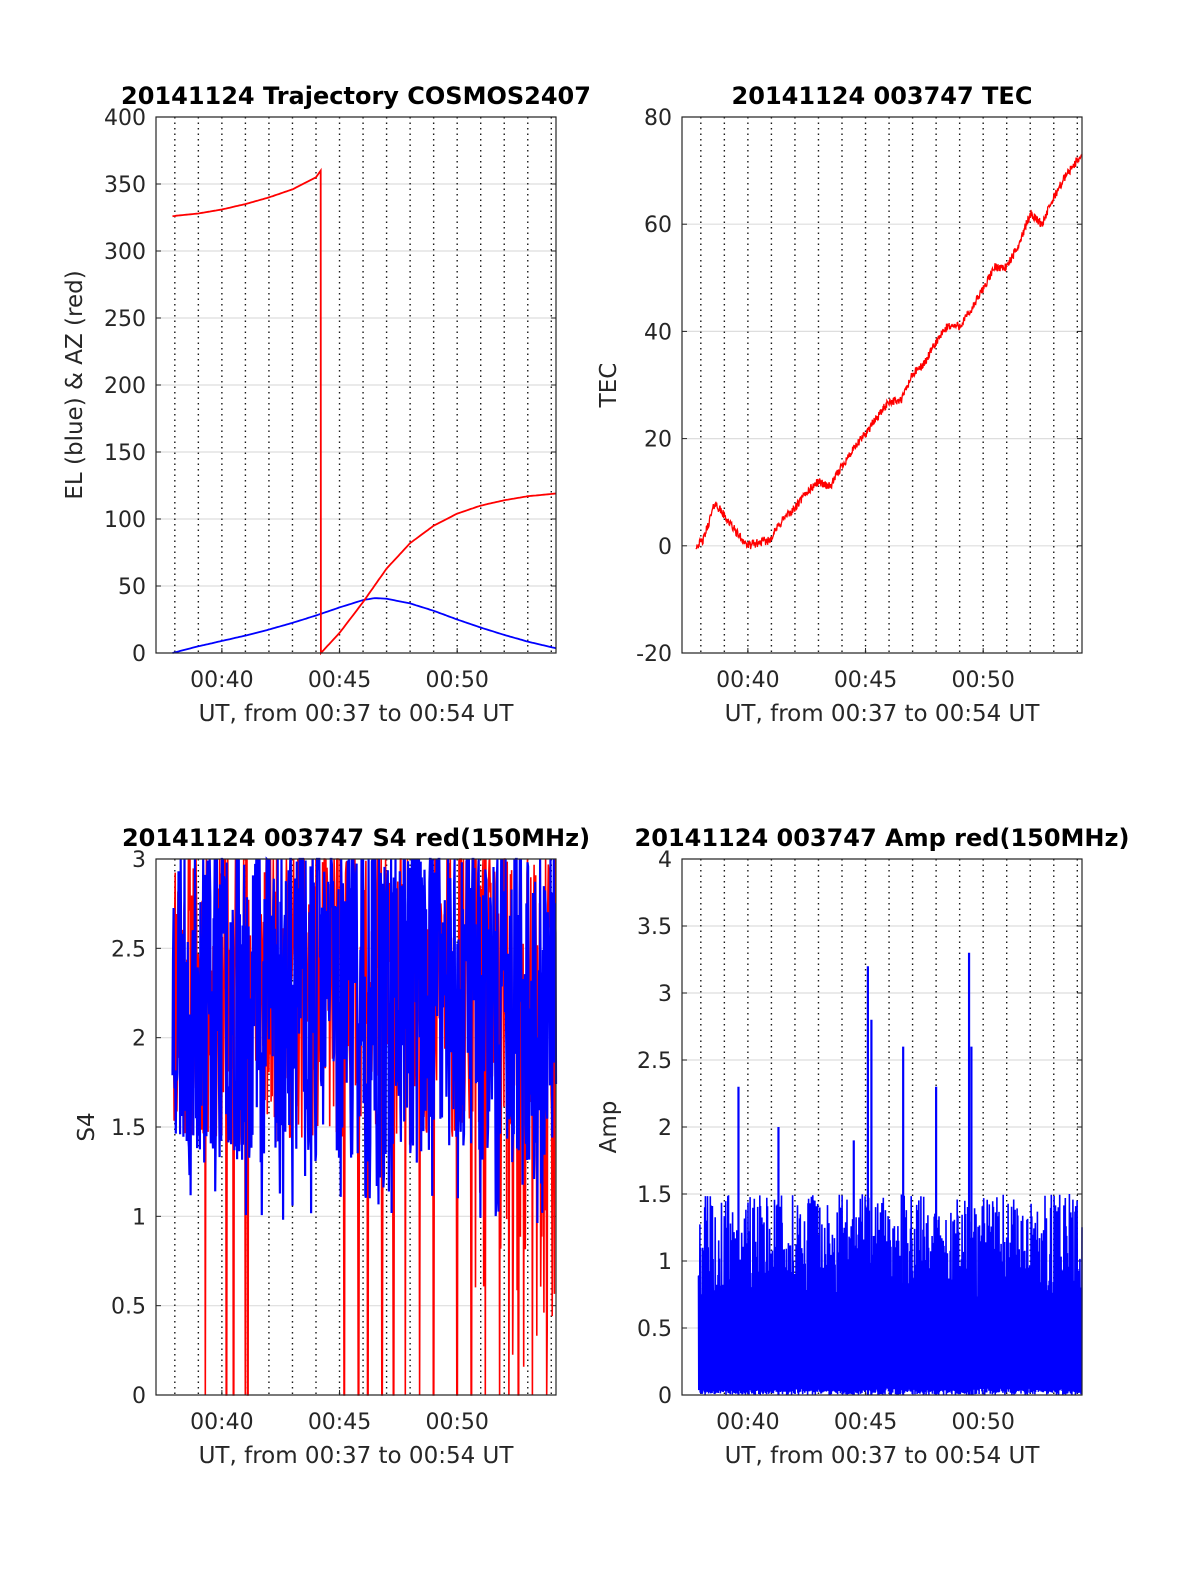 Image resolution: width=1200 pixels, height=1575 pixels. Describe the element at coordinates (658, 118) in the screenshot. I see `y-tick-label: 80` at that location.